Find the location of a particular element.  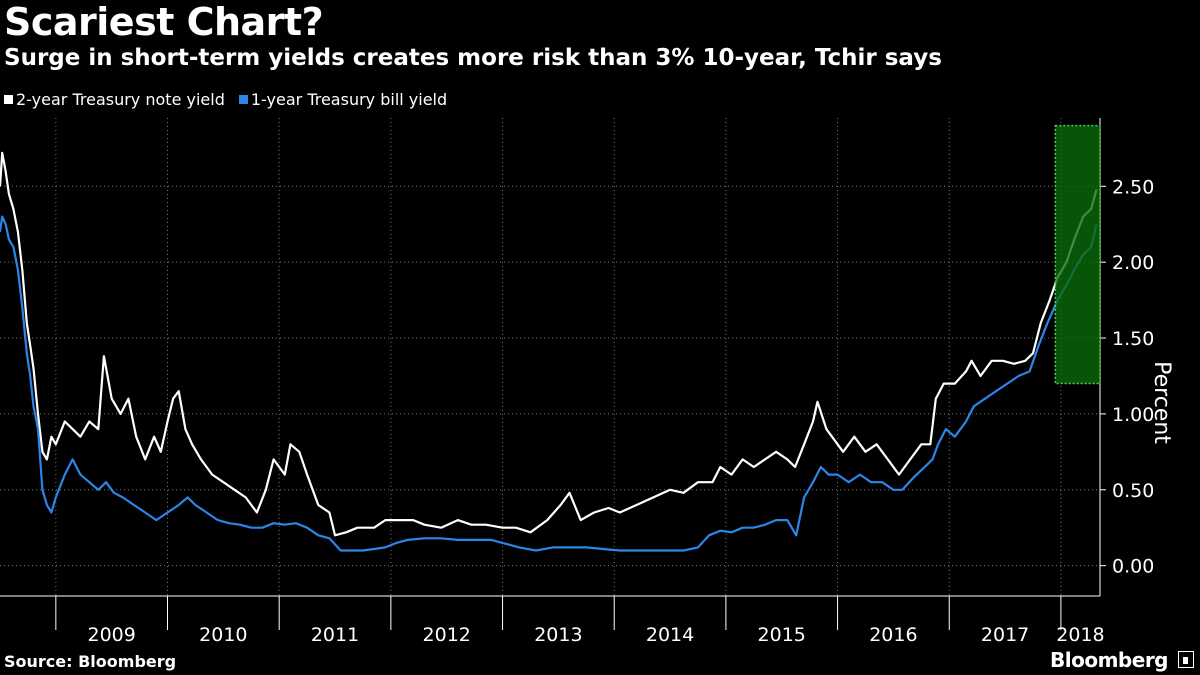

x-tick-label: 2014 is located at coordinates (670, 635).